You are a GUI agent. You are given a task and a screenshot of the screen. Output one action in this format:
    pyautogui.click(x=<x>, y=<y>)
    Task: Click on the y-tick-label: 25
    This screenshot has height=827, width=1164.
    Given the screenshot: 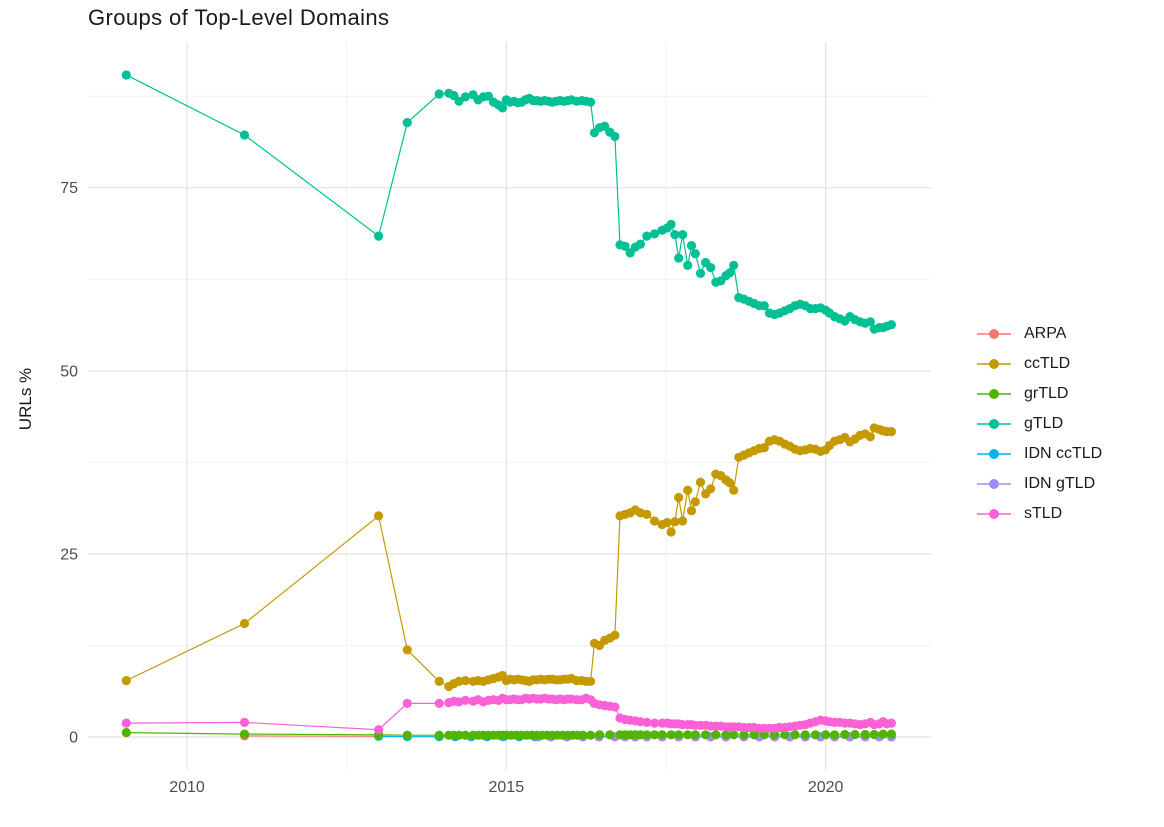 What is the action you would take?
    pyautogui.click(x=69, y=554)
    